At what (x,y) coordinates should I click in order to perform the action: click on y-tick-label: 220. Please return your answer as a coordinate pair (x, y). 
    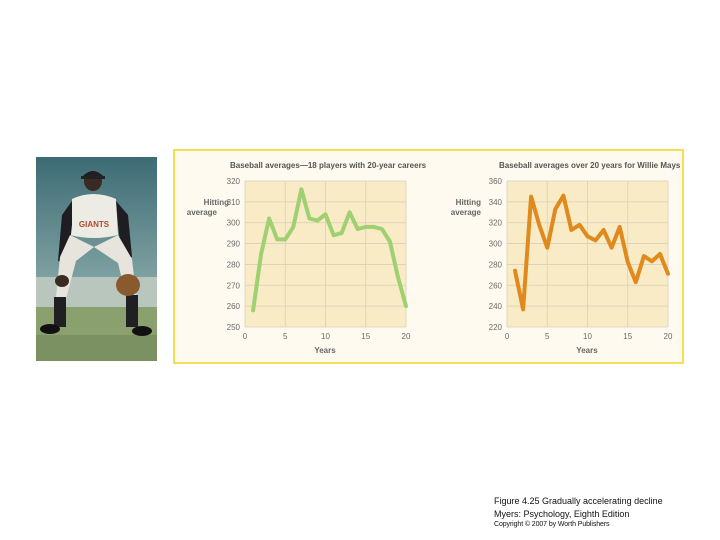
    Looking at the image, I should click on (496, 327).